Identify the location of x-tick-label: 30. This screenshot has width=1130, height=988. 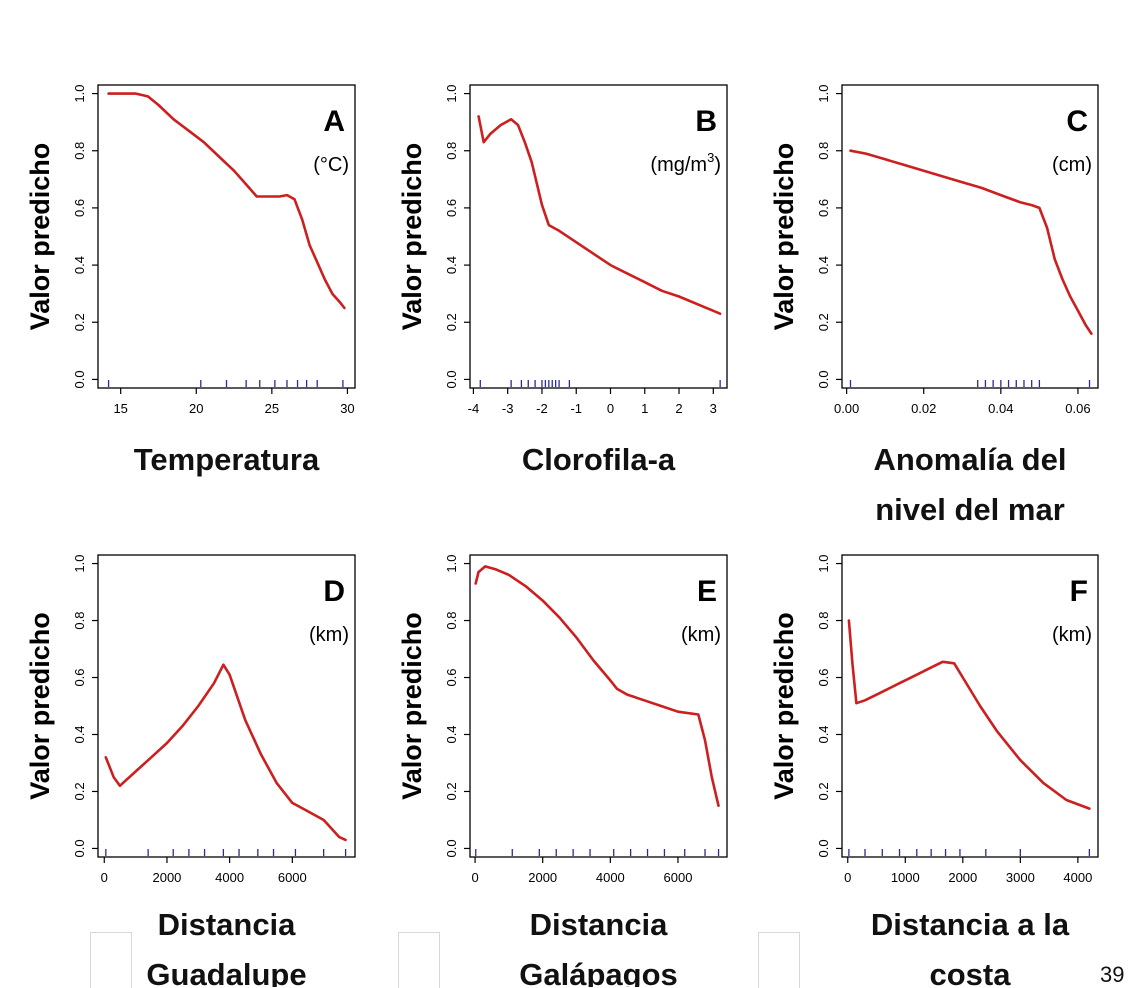
(347, 408).